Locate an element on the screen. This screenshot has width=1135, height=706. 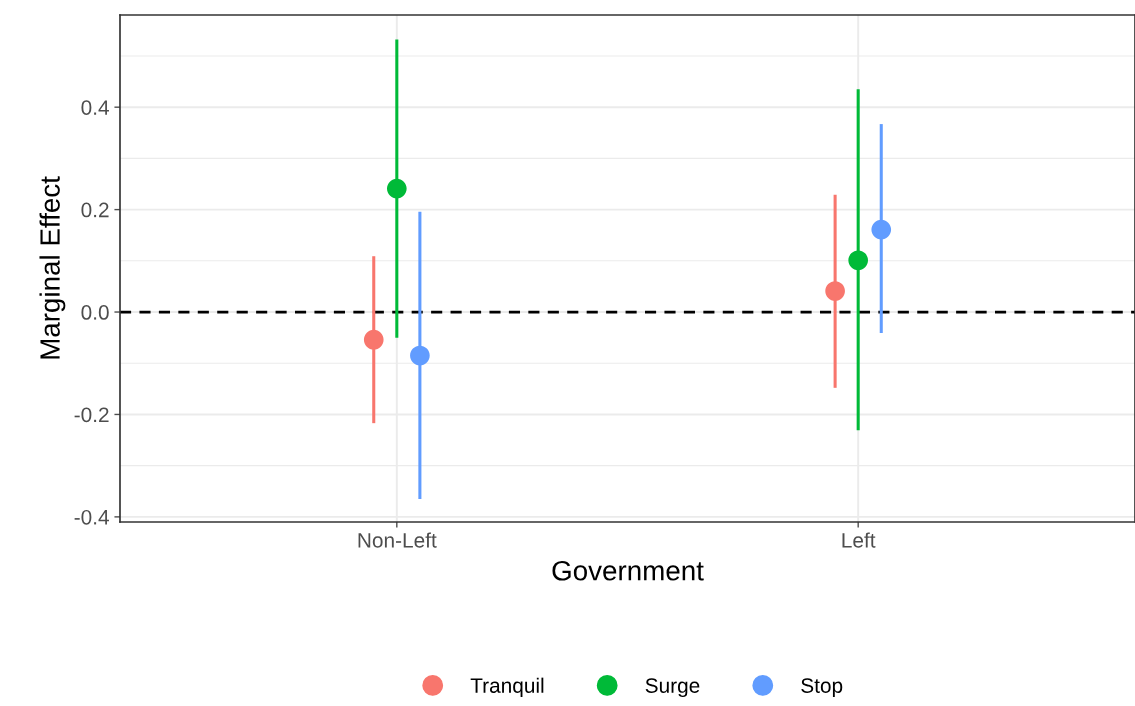
y-tick-label: 0.4 is located at coordinates (95, 107).